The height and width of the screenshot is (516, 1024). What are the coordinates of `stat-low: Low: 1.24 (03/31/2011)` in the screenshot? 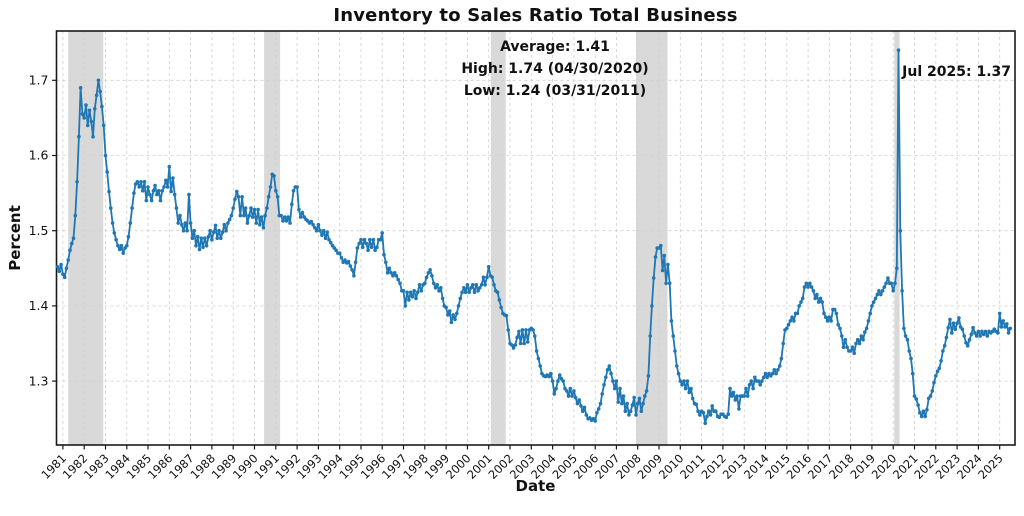 It's located at (555, 91).